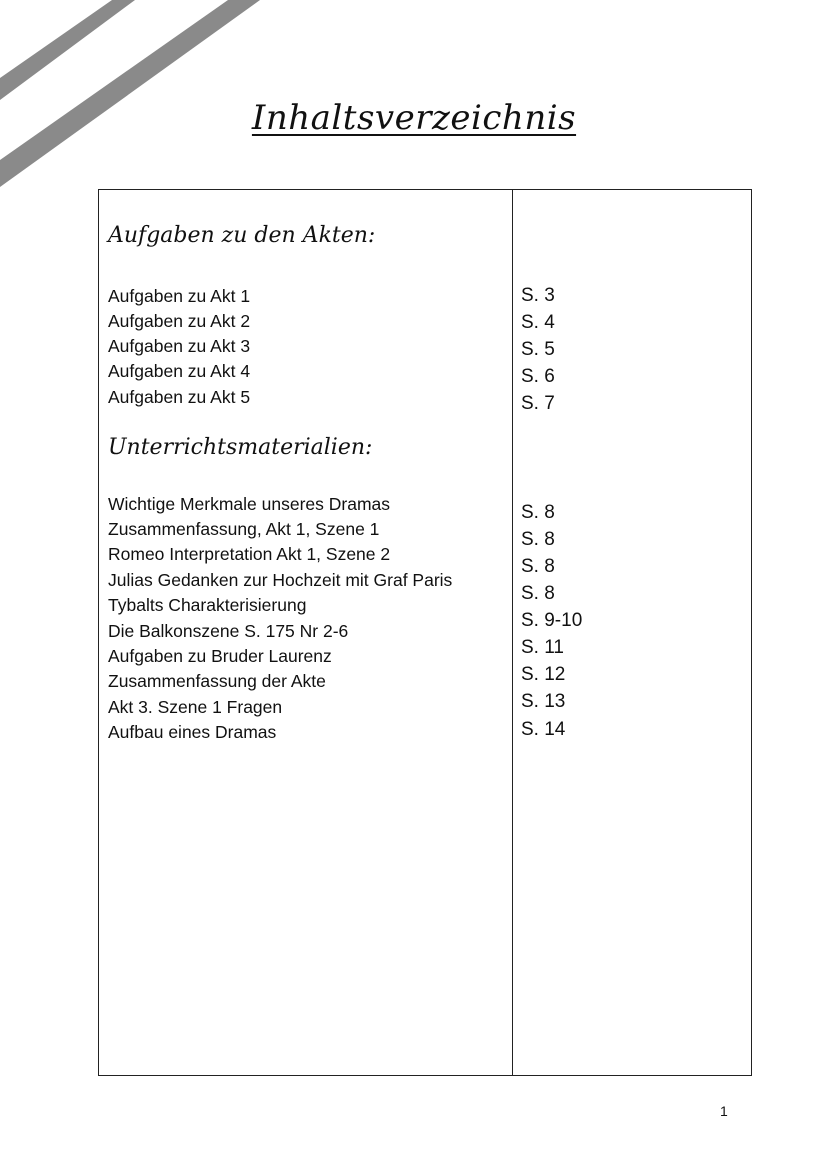 This screenshot has height=1171, width=828. What do you see at coordinates (543, 701) in the screenshot?
I see `toc-page: S. 13` at bounding box center [543, 701].